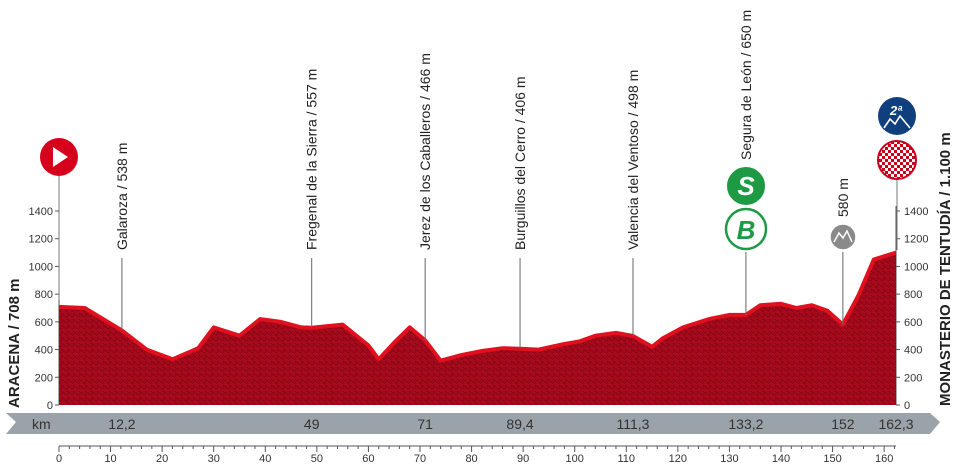  Describe the element at coordinates (832, 459) in the screenshot. I see `x-tick-label: 150` at that location.